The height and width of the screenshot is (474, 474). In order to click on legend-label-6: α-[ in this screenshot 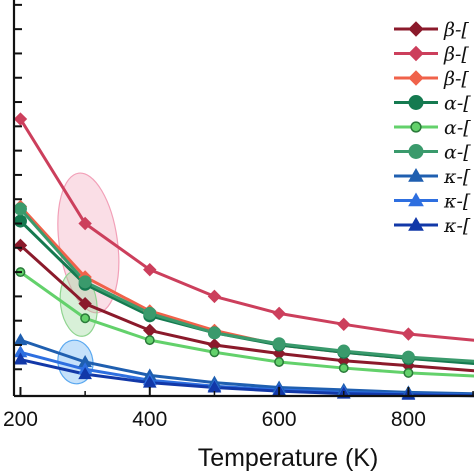, I will do `click(457, 153)`.